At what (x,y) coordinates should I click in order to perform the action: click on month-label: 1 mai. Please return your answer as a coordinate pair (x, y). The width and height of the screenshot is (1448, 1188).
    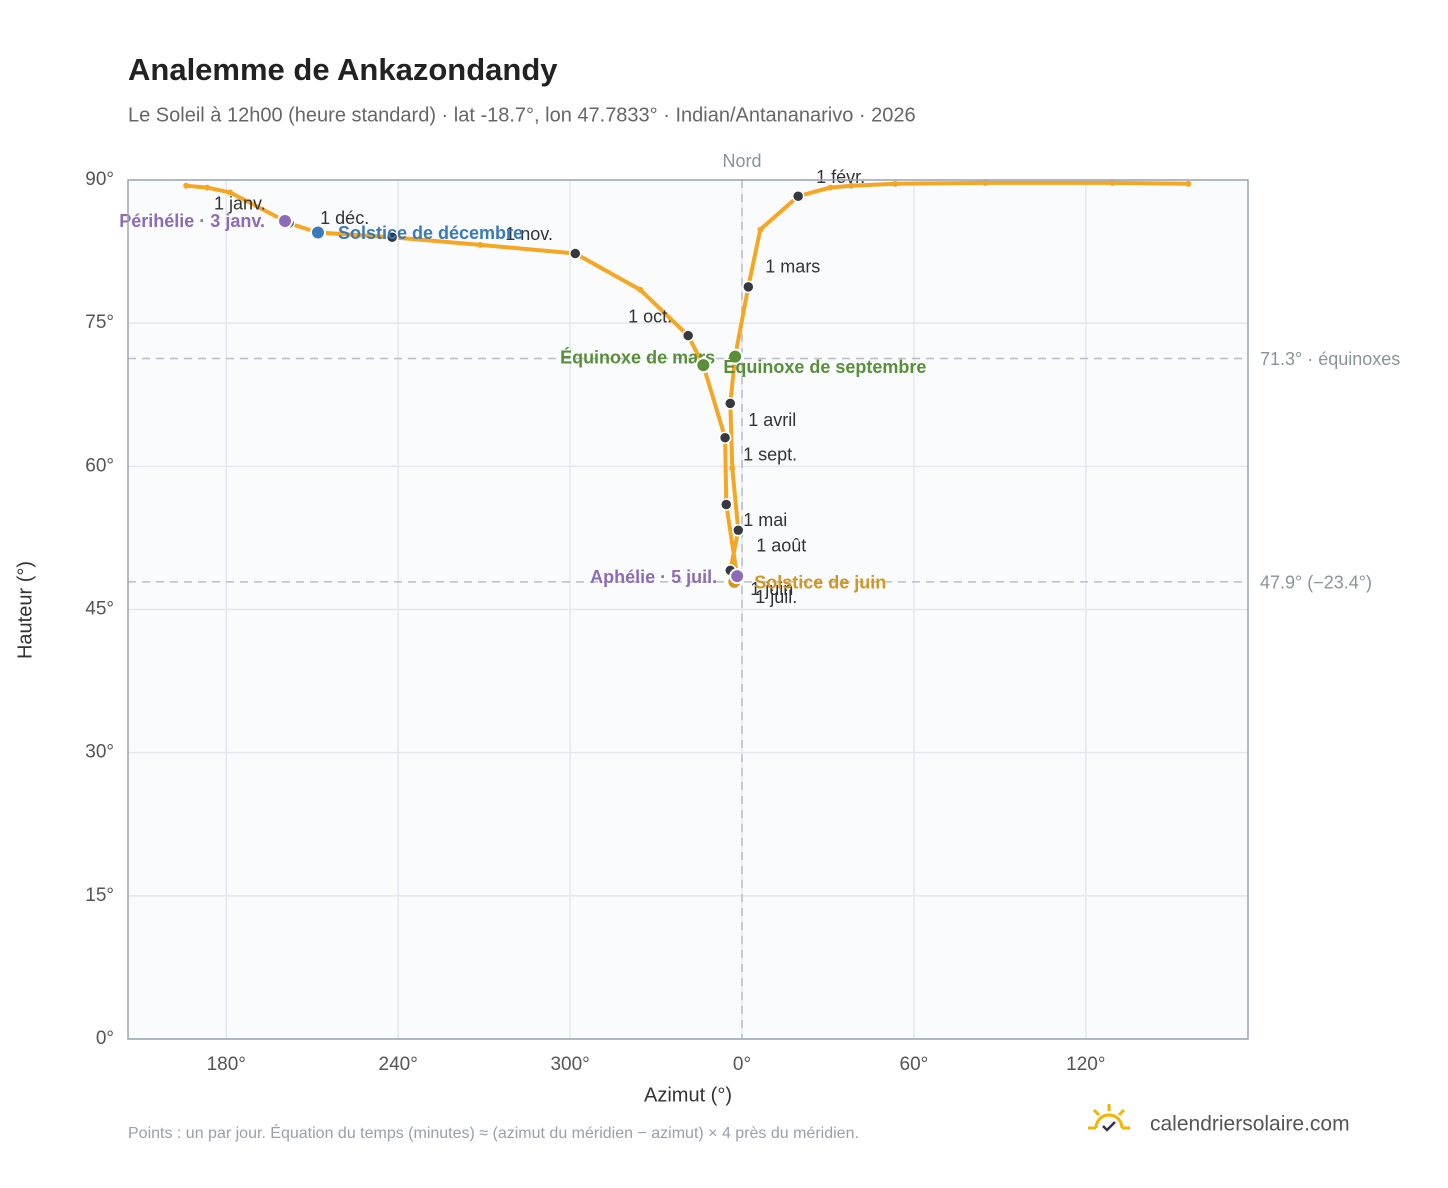
    Looking at the image, I should click on (765, 520).